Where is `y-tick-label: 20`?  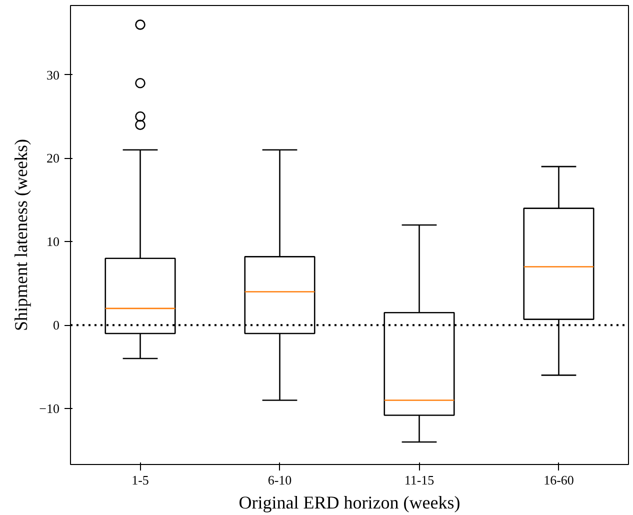 y-tick-label: 20 is located at coordinates (53, 158).